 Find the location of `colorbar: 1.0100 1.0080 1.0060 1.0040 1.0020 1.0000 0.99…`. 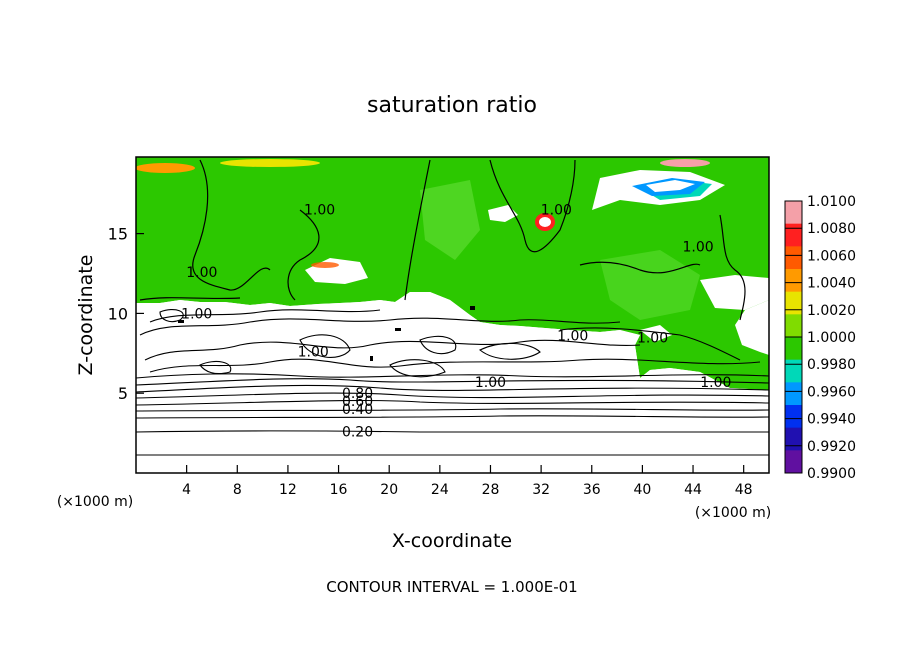

colorbar: 1.0100 1.0080 1.0060 1.0040 1.0020 1.0000 0.99… is located at coordinates (820, 338).